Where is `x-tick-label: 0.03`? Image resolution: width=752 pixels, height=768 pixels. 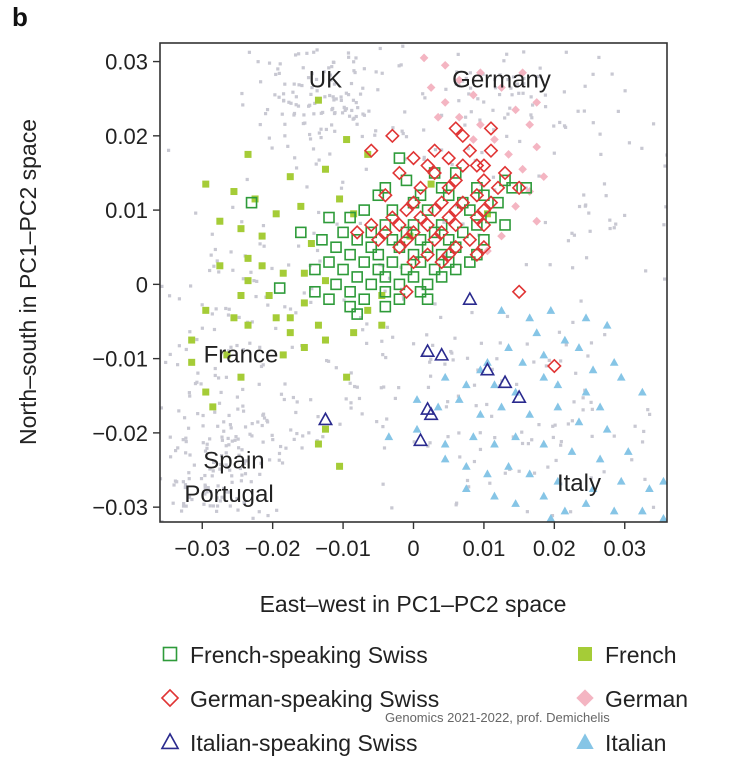
x-tick-label: 0.03 is located at coordinates (624, 548).